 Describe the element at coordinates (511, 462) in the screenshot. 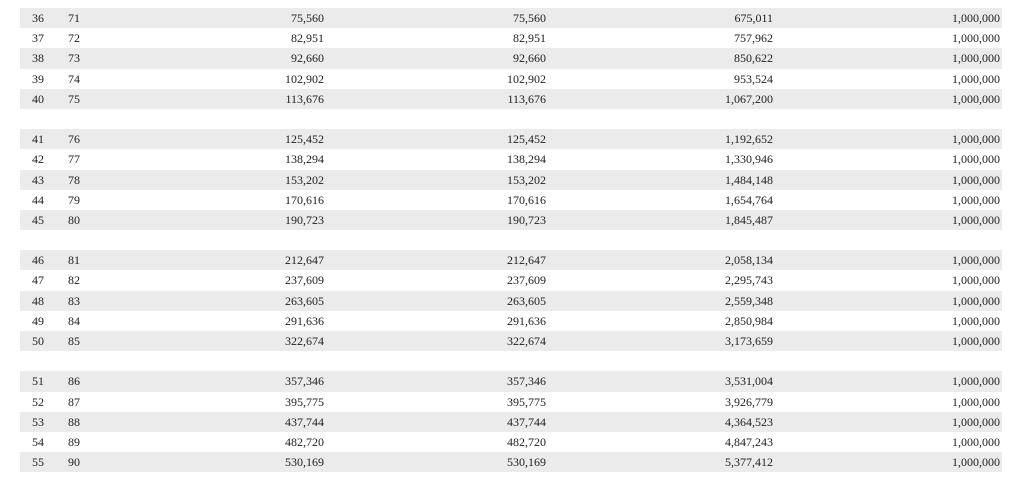

I see `table-row: 55 90 530,169 530,169 5,377,412 1,000,000` at that location.